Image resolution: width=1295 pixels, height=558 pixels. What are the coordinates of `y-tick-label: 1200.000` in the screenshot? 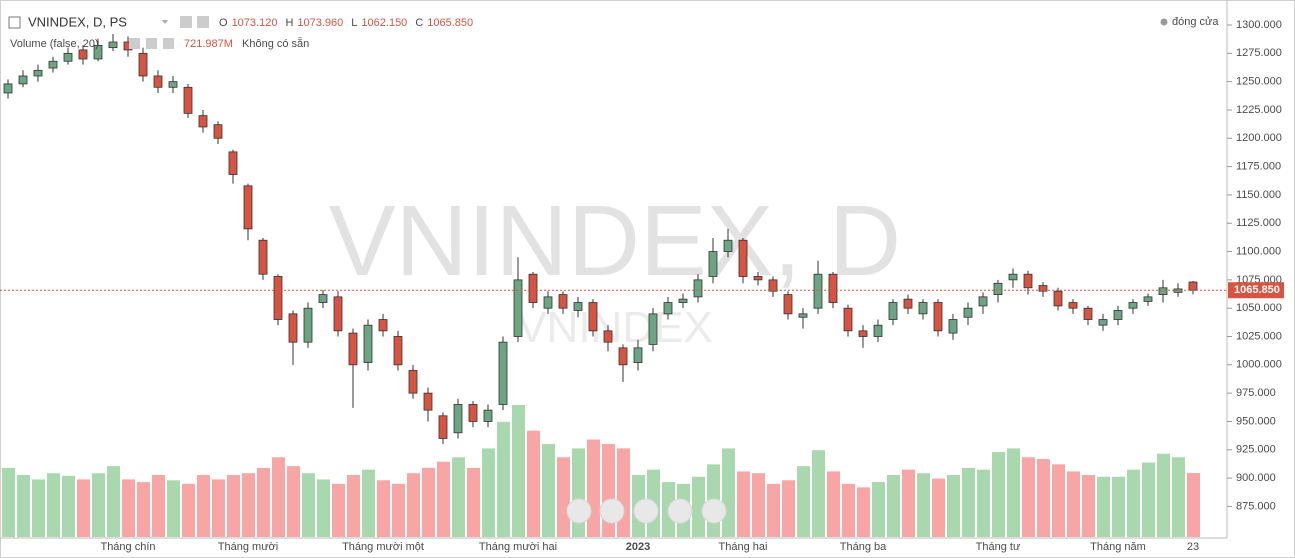 It's located at (1259, 138).